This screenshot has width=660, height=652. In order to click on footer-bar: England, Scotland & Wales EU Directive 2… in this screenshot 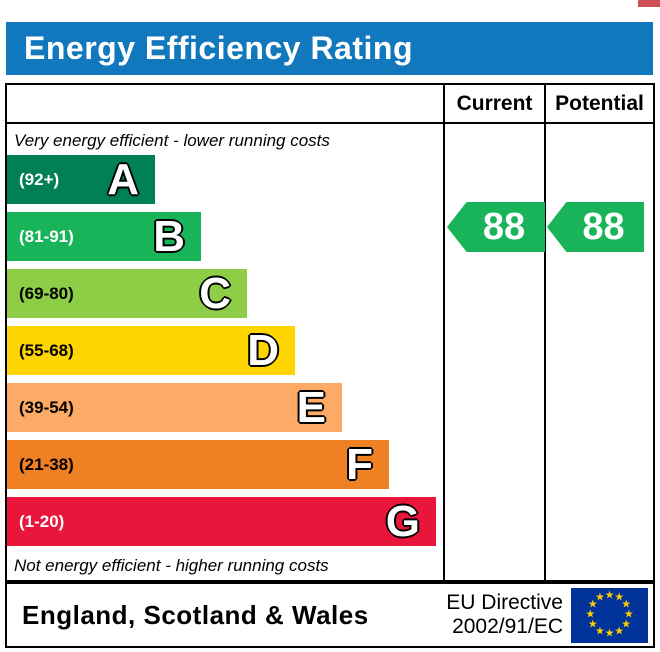, I will do `click(330, 615)`.